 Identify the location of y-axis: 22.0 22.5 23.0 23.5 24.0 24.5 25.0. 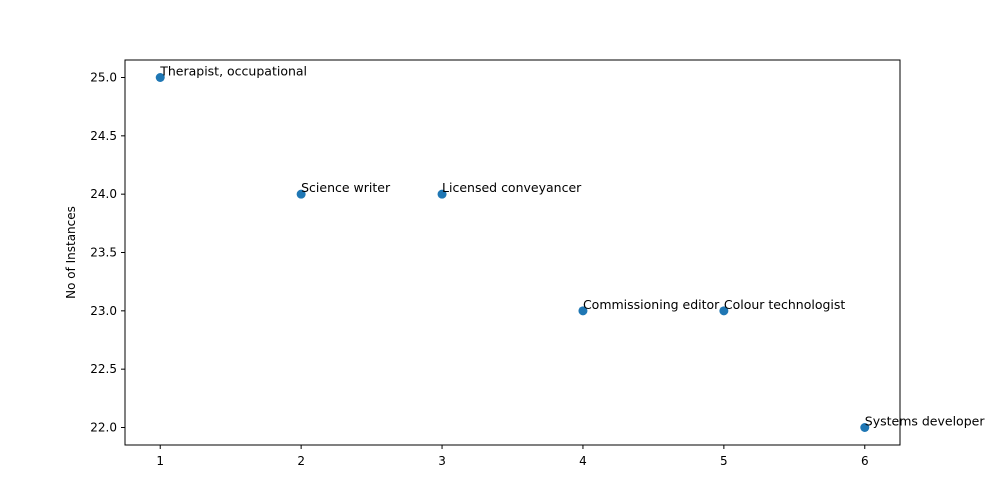
(107, 253).